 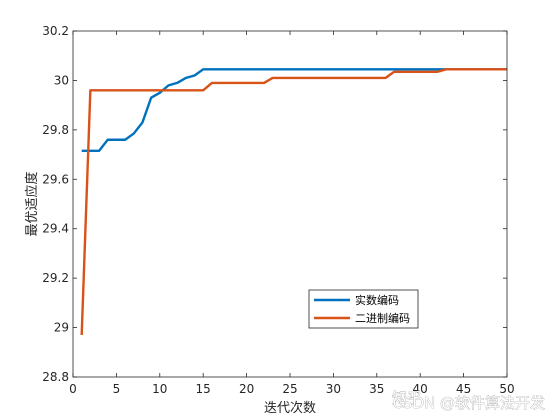 I want to click on legend-box, so click(x=363, y=309).